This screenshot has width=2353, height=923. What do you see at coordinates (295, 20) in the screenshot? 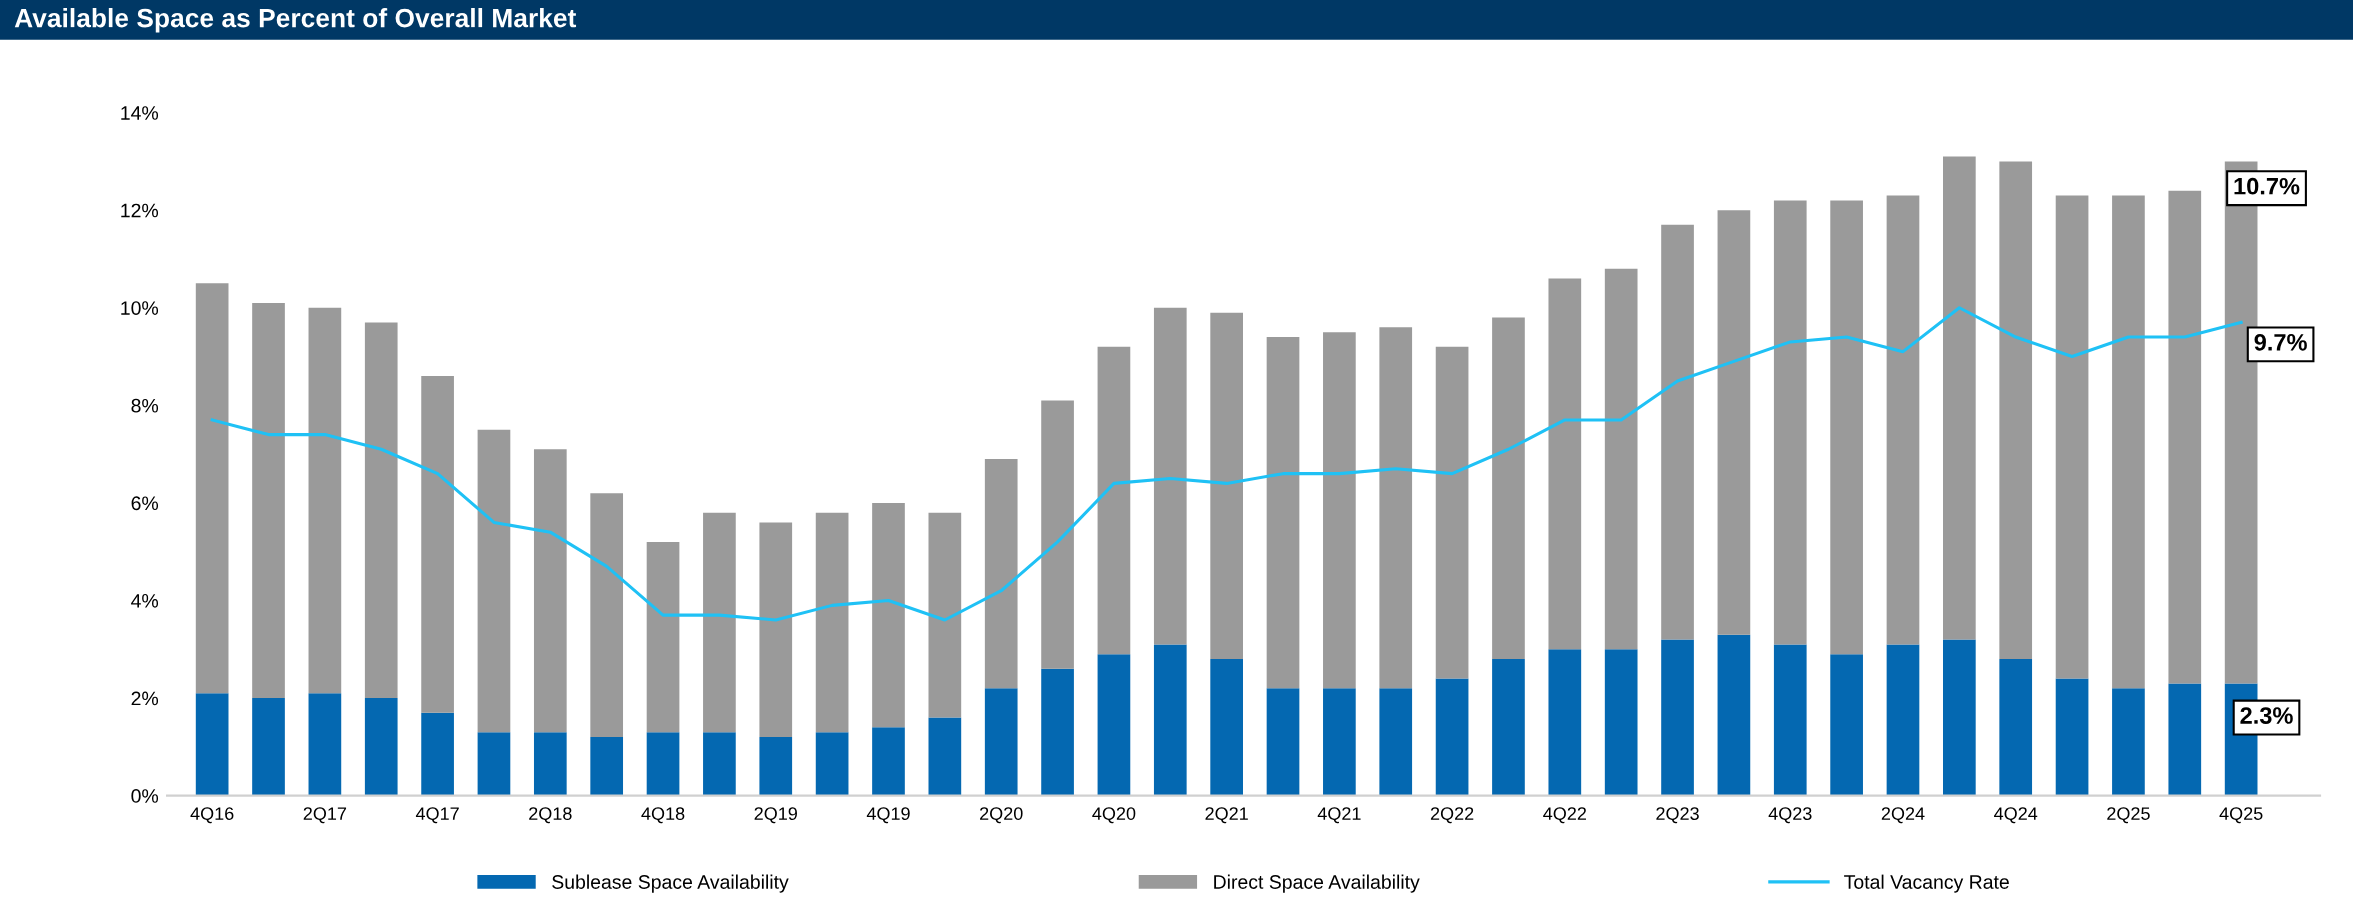
I see `chart-title: Available Space as Percent of Overall Market` at bounding box center [295, 20].